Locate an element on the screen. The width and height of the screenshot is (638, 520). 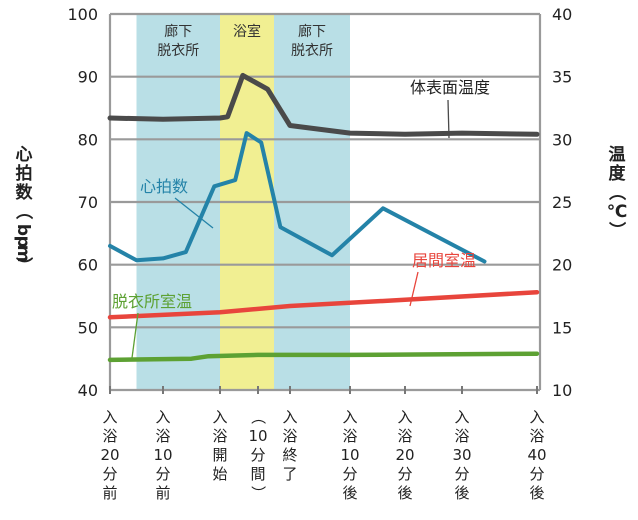
series-label: 居間室温 is located at coordinates (444, 260).